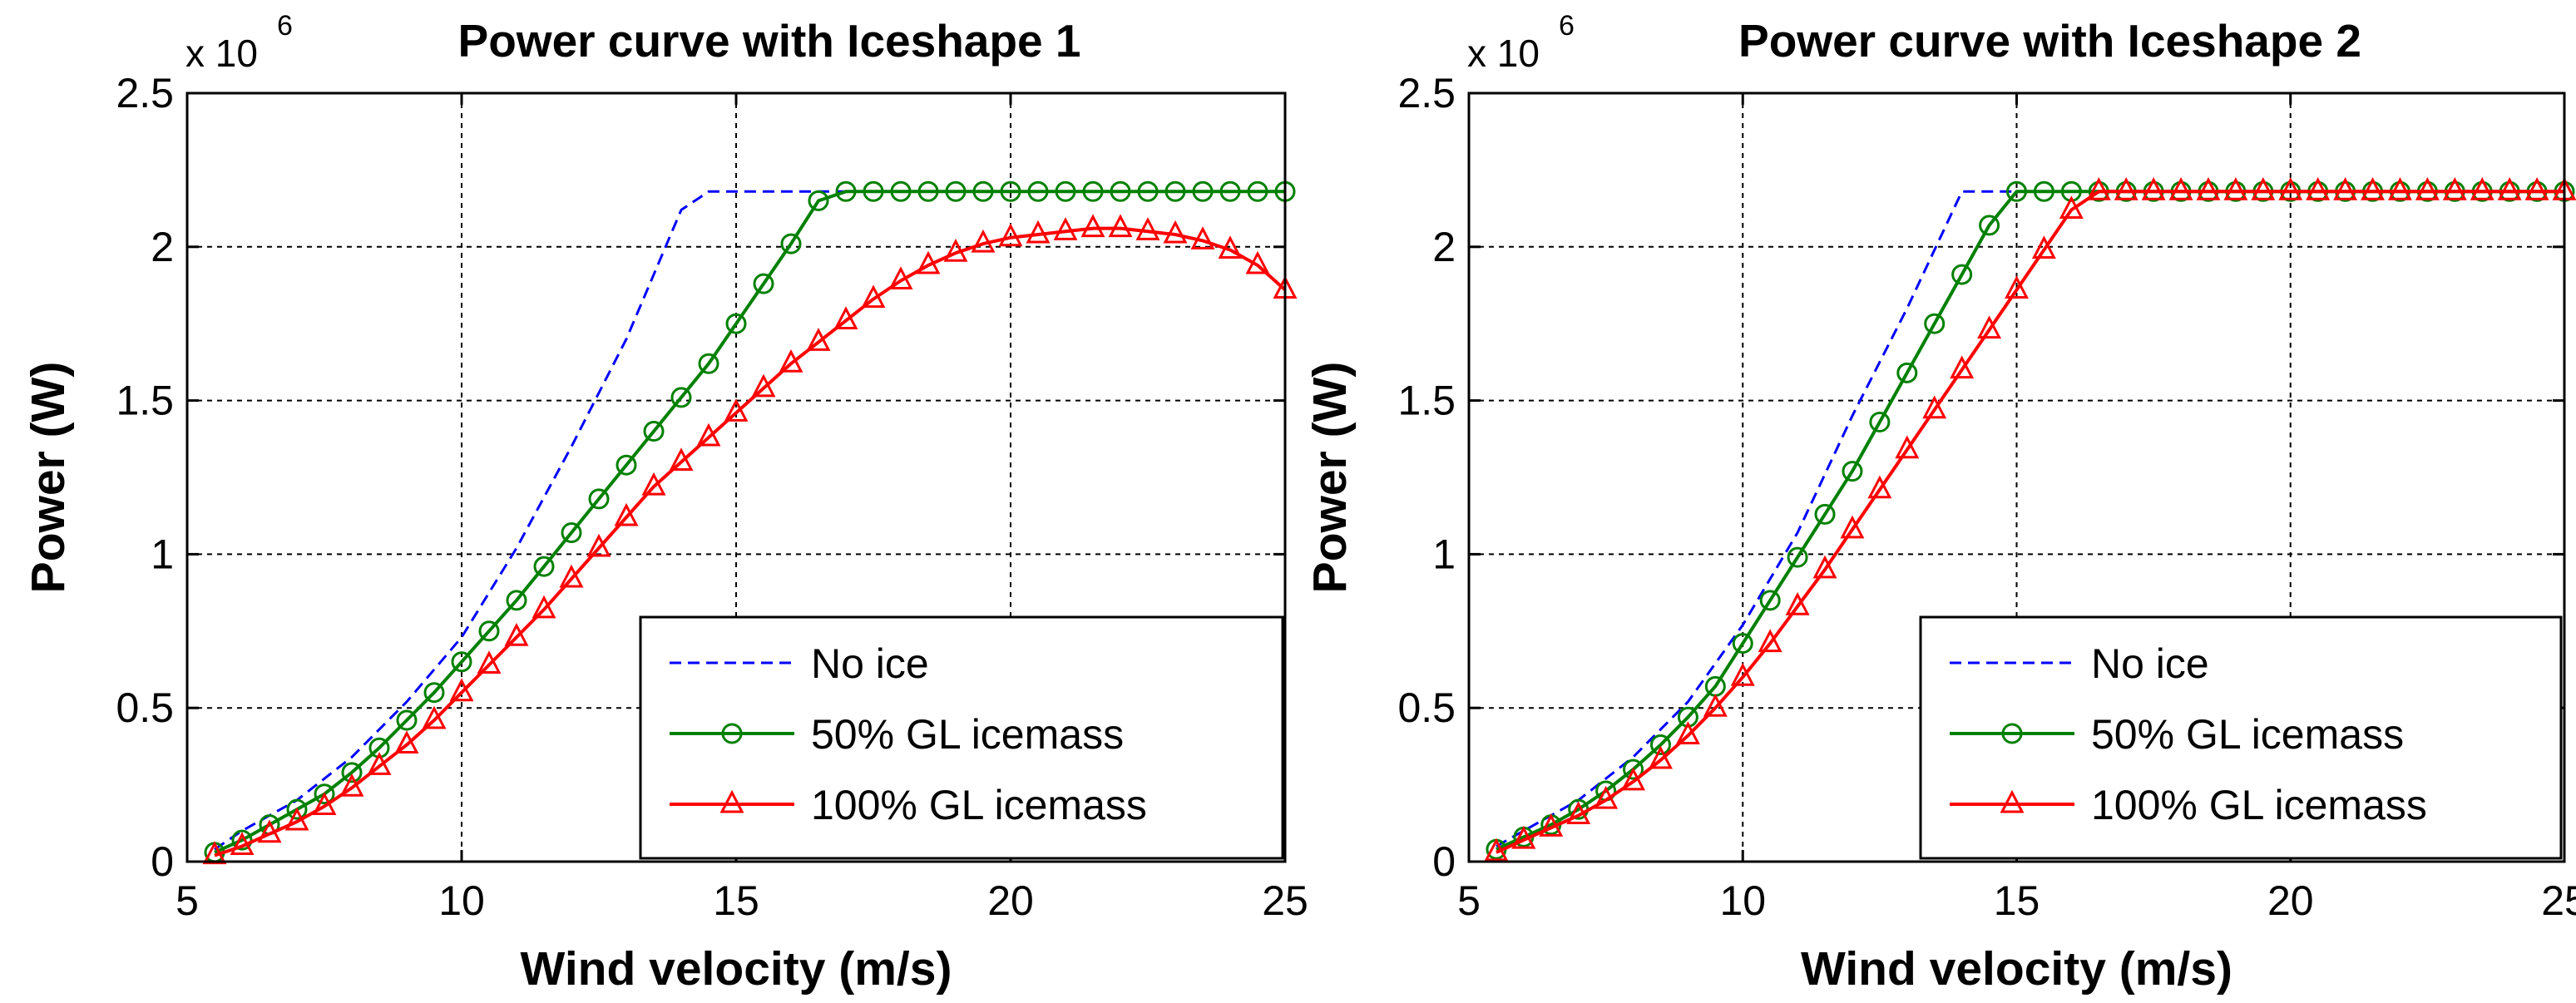  Describe the element at coordinates (145, 93) in the screenshot. I see `y-tick-label: 2.5` at that location.